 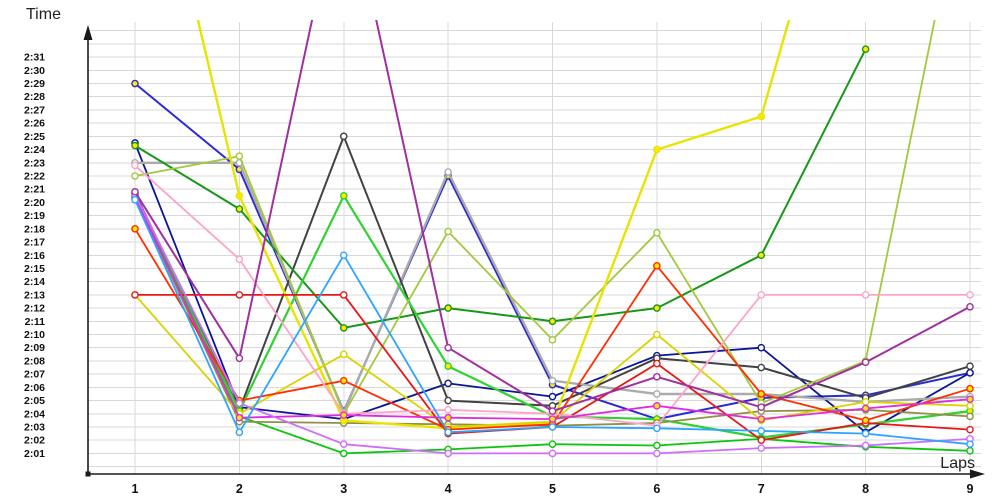 I want to click on y-tick-label: 2:22, so click(x=34, y=176).